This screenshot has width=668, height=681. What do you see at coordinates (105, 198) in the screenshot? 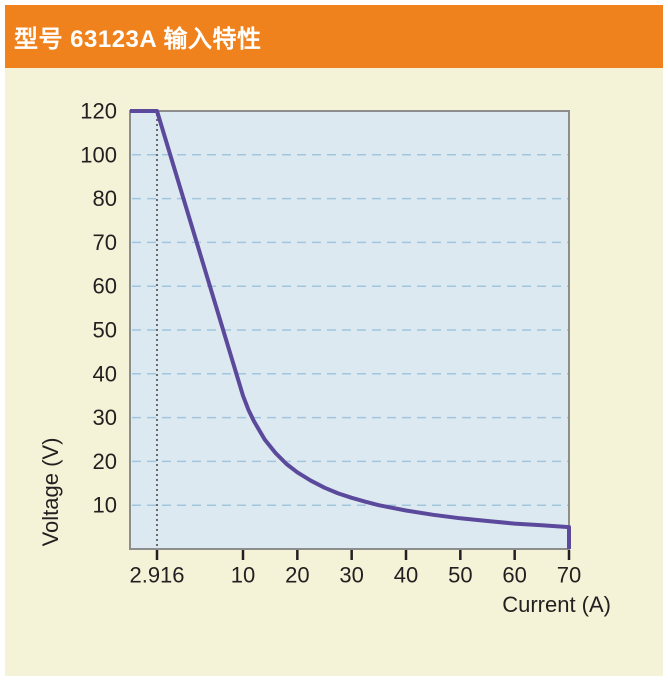
I see `y-tick-label: 80` at bounding box center [105, 198].